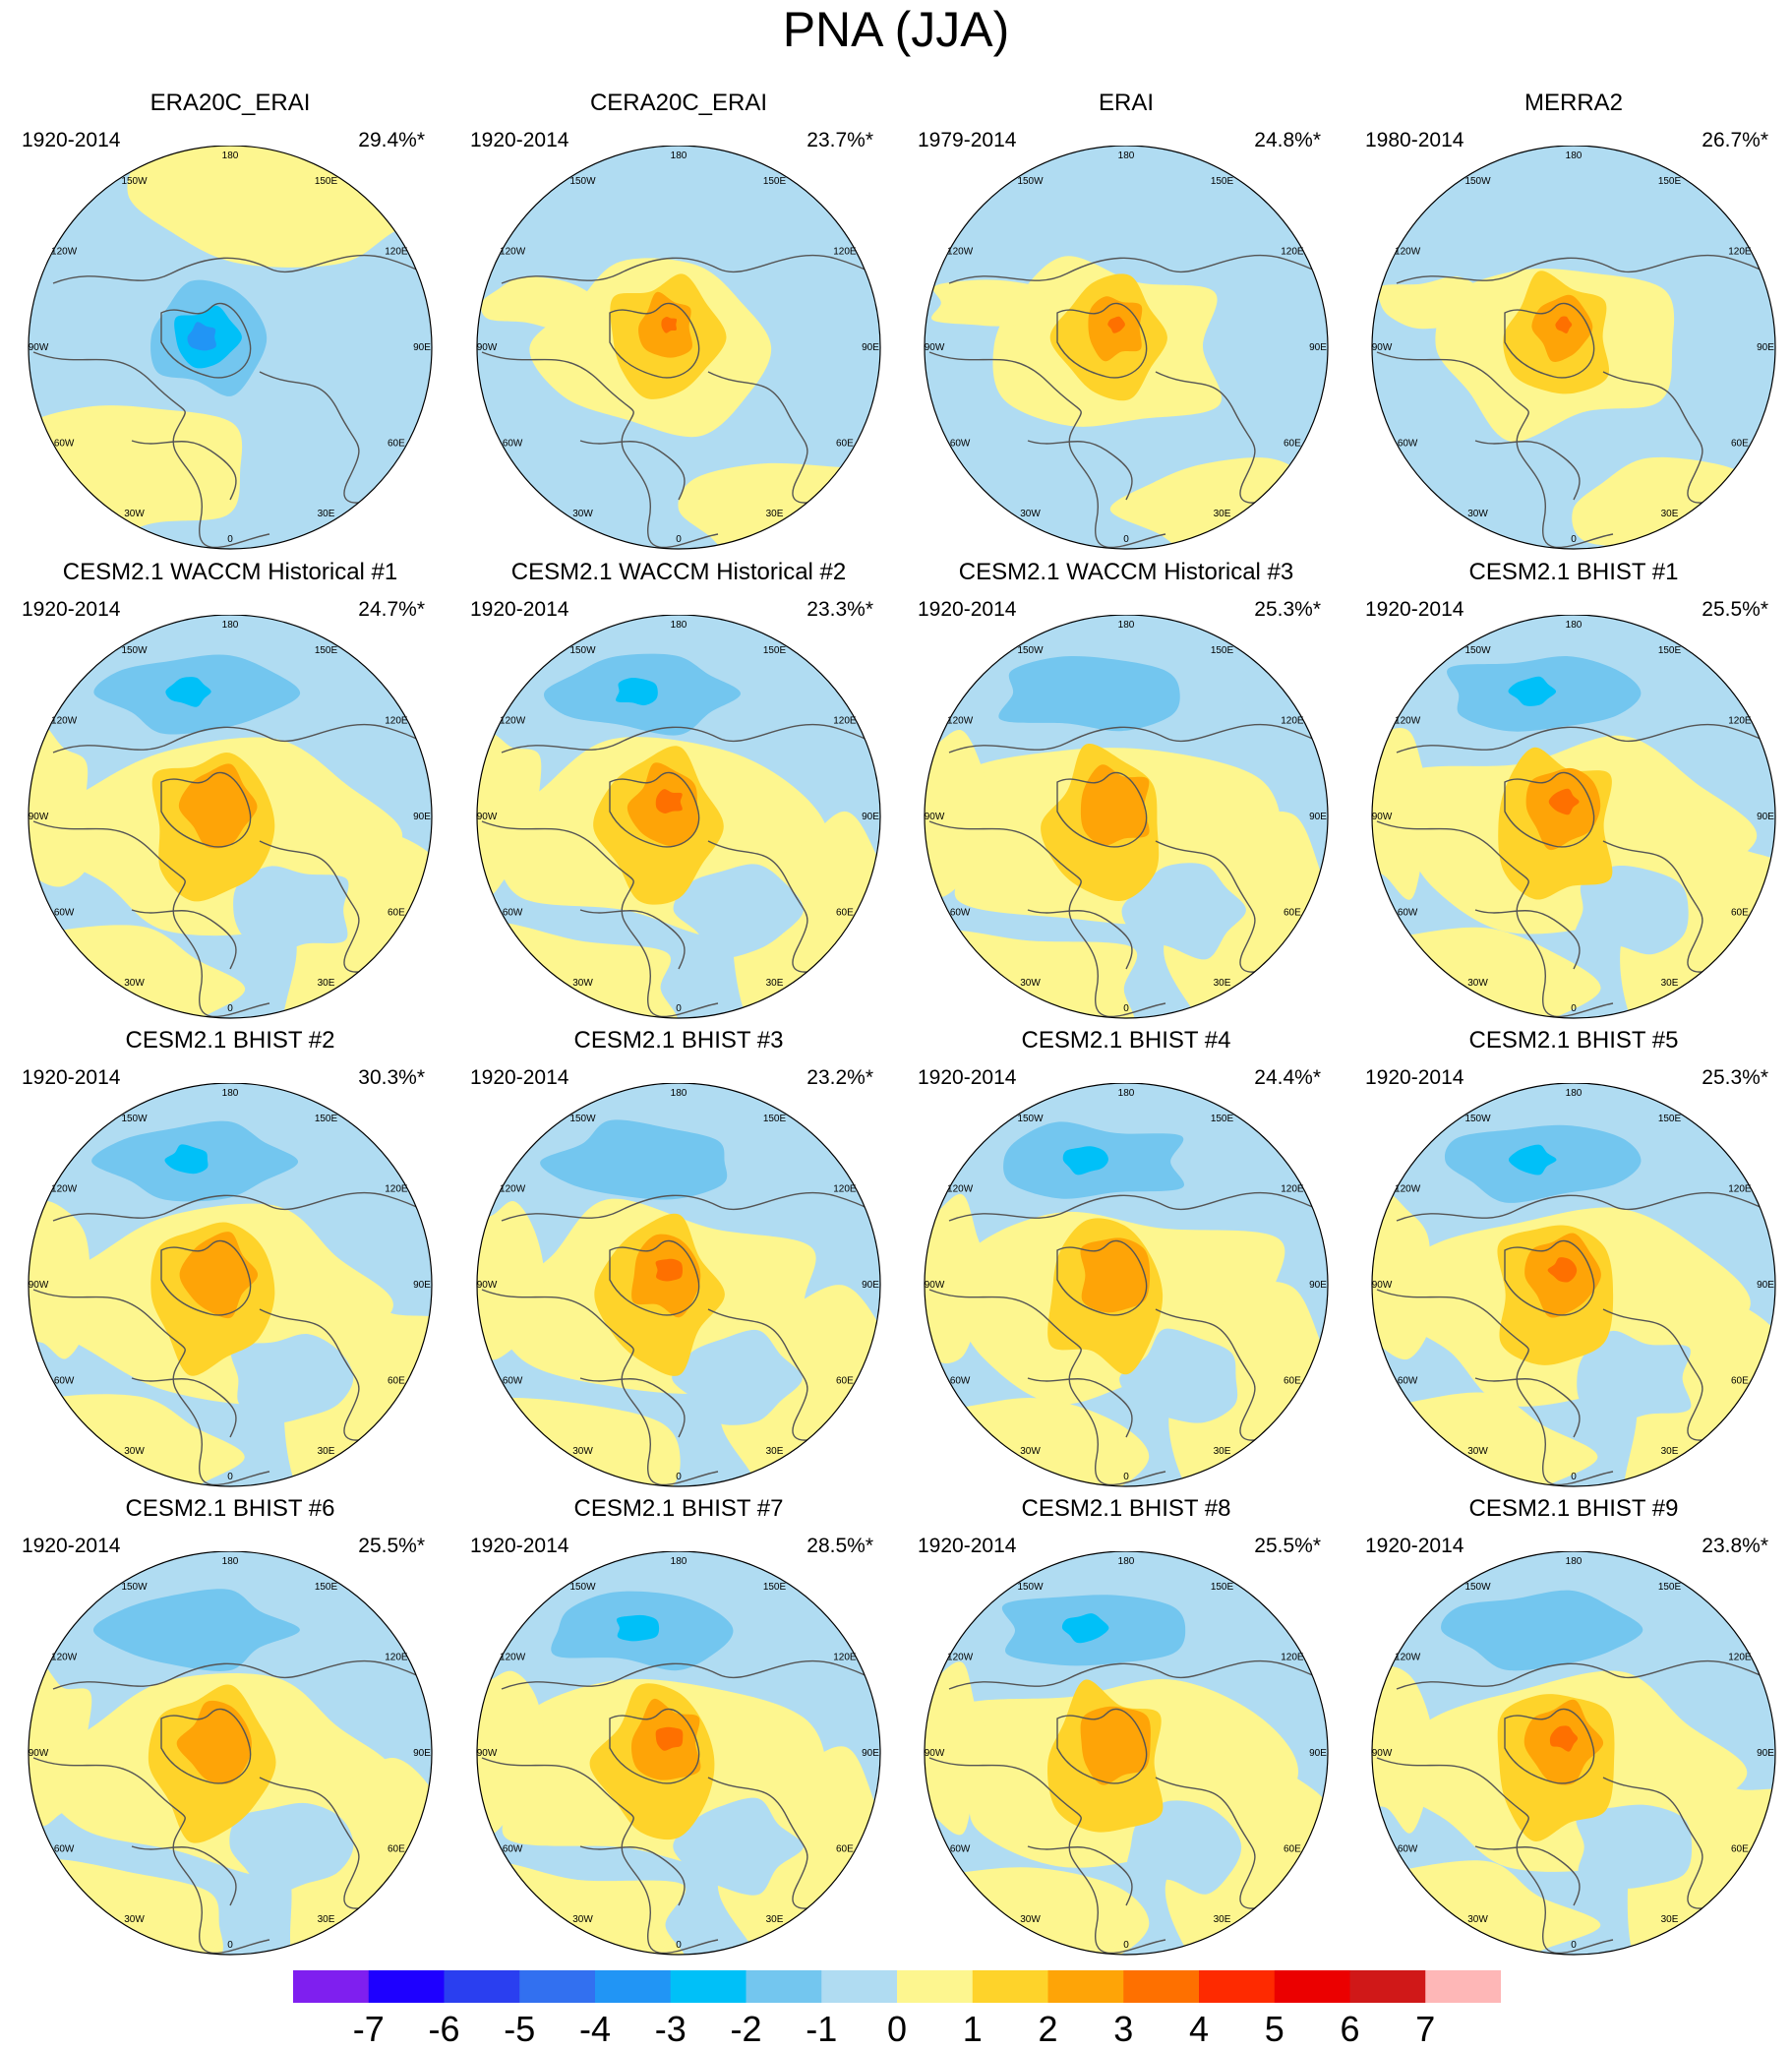  I want to click on panel-title: MERRA2, so click(1573, 103).